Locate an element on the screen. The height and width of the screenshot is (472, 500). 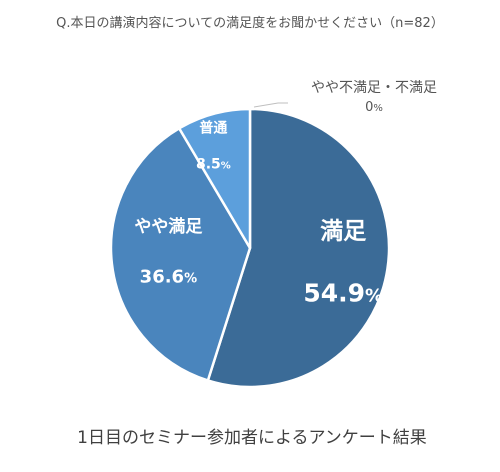
slice-0-value: 54.9% is located at coordinates (343, 293).